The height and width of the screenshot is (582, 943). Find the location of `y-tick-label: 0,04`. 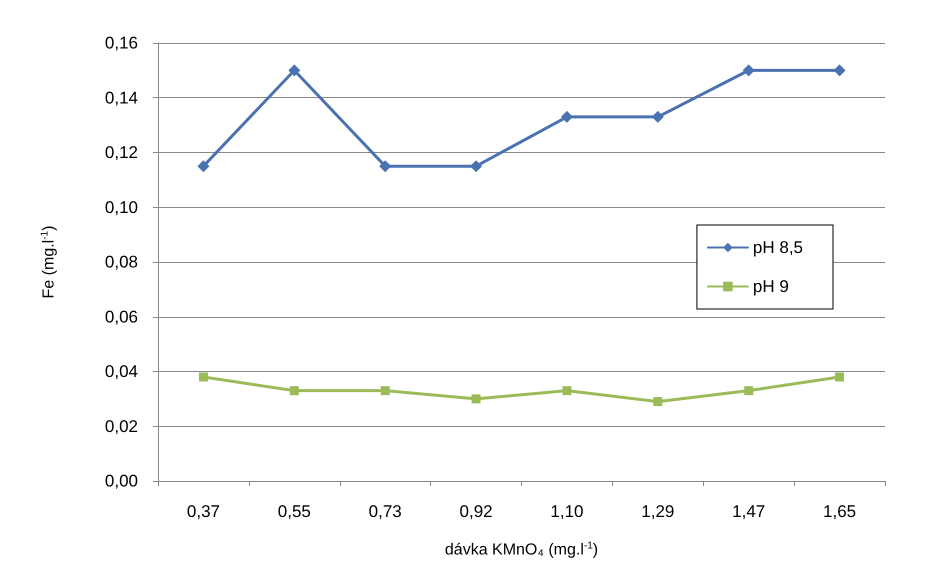

y-tick-label: 0,04 is located at coordinates (121, 371).